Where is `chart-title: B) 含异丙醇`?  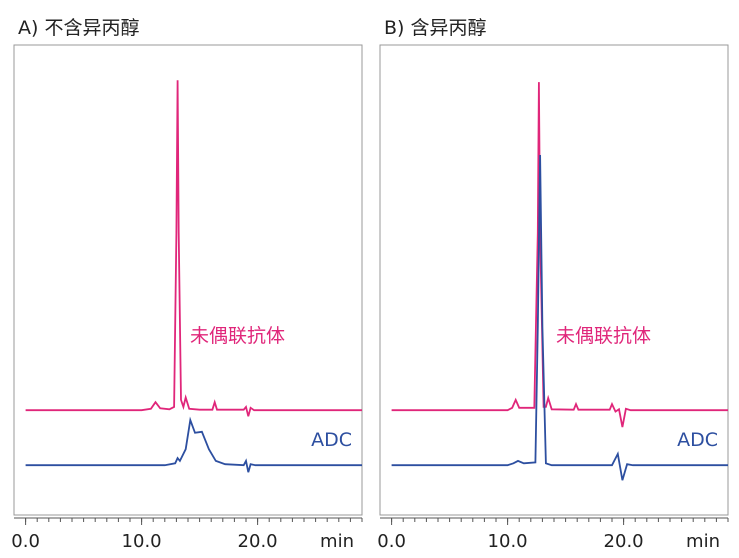 chart-title: B) 含异丙醇 is located at coordinates (435, 28).